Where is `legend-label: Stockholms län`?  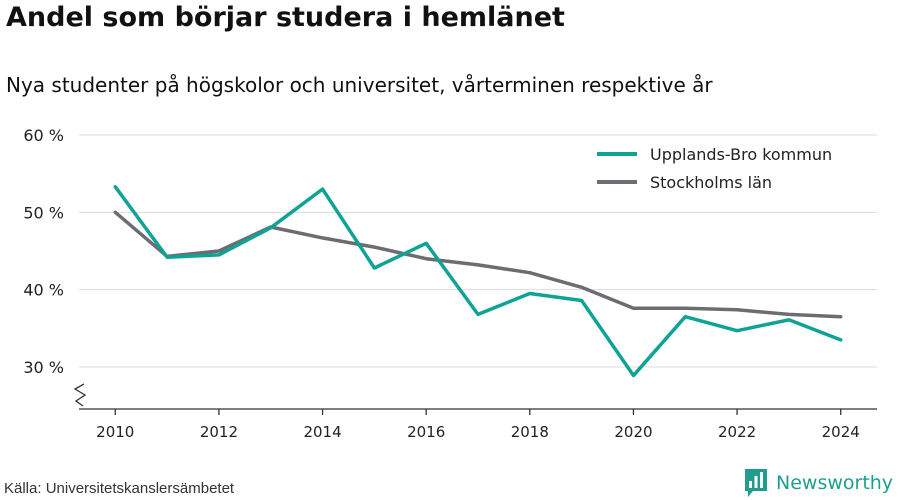 legend-label: Stockholms län is located at coordinates (711, 182).